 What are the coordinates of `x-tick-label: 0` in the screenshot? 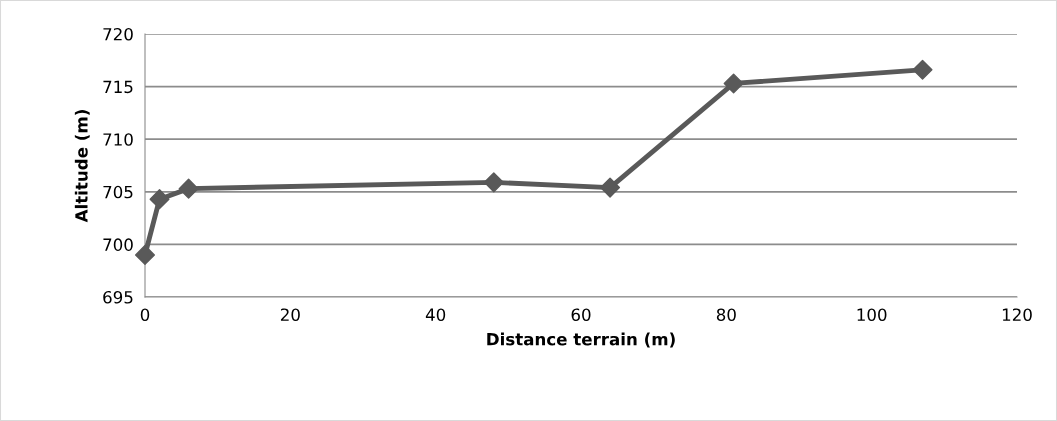 It's located at (145, 315).